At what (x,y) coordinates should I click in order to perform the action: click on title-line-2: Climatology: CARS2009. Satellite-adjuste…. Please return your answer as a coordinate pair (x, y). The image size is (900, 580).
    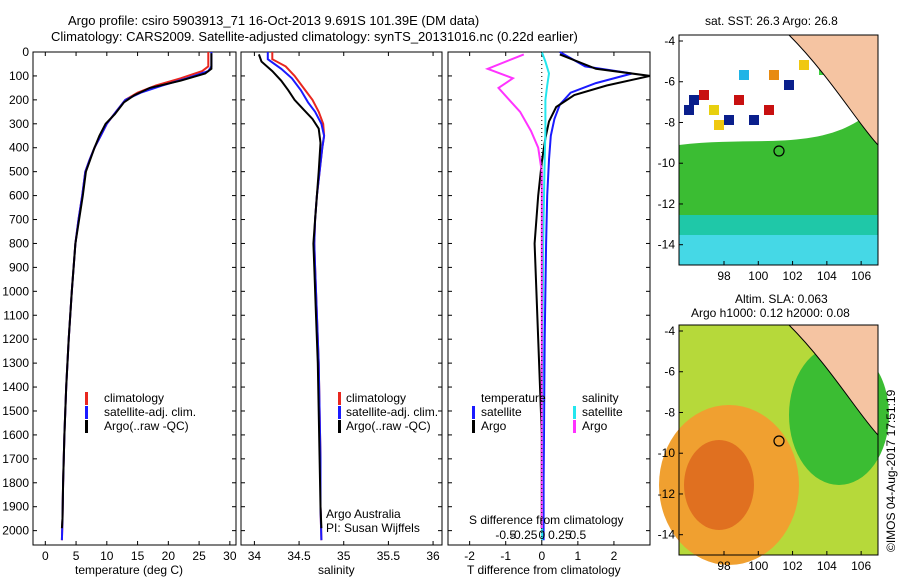
    Looking at the image, I should click on (314, 36).